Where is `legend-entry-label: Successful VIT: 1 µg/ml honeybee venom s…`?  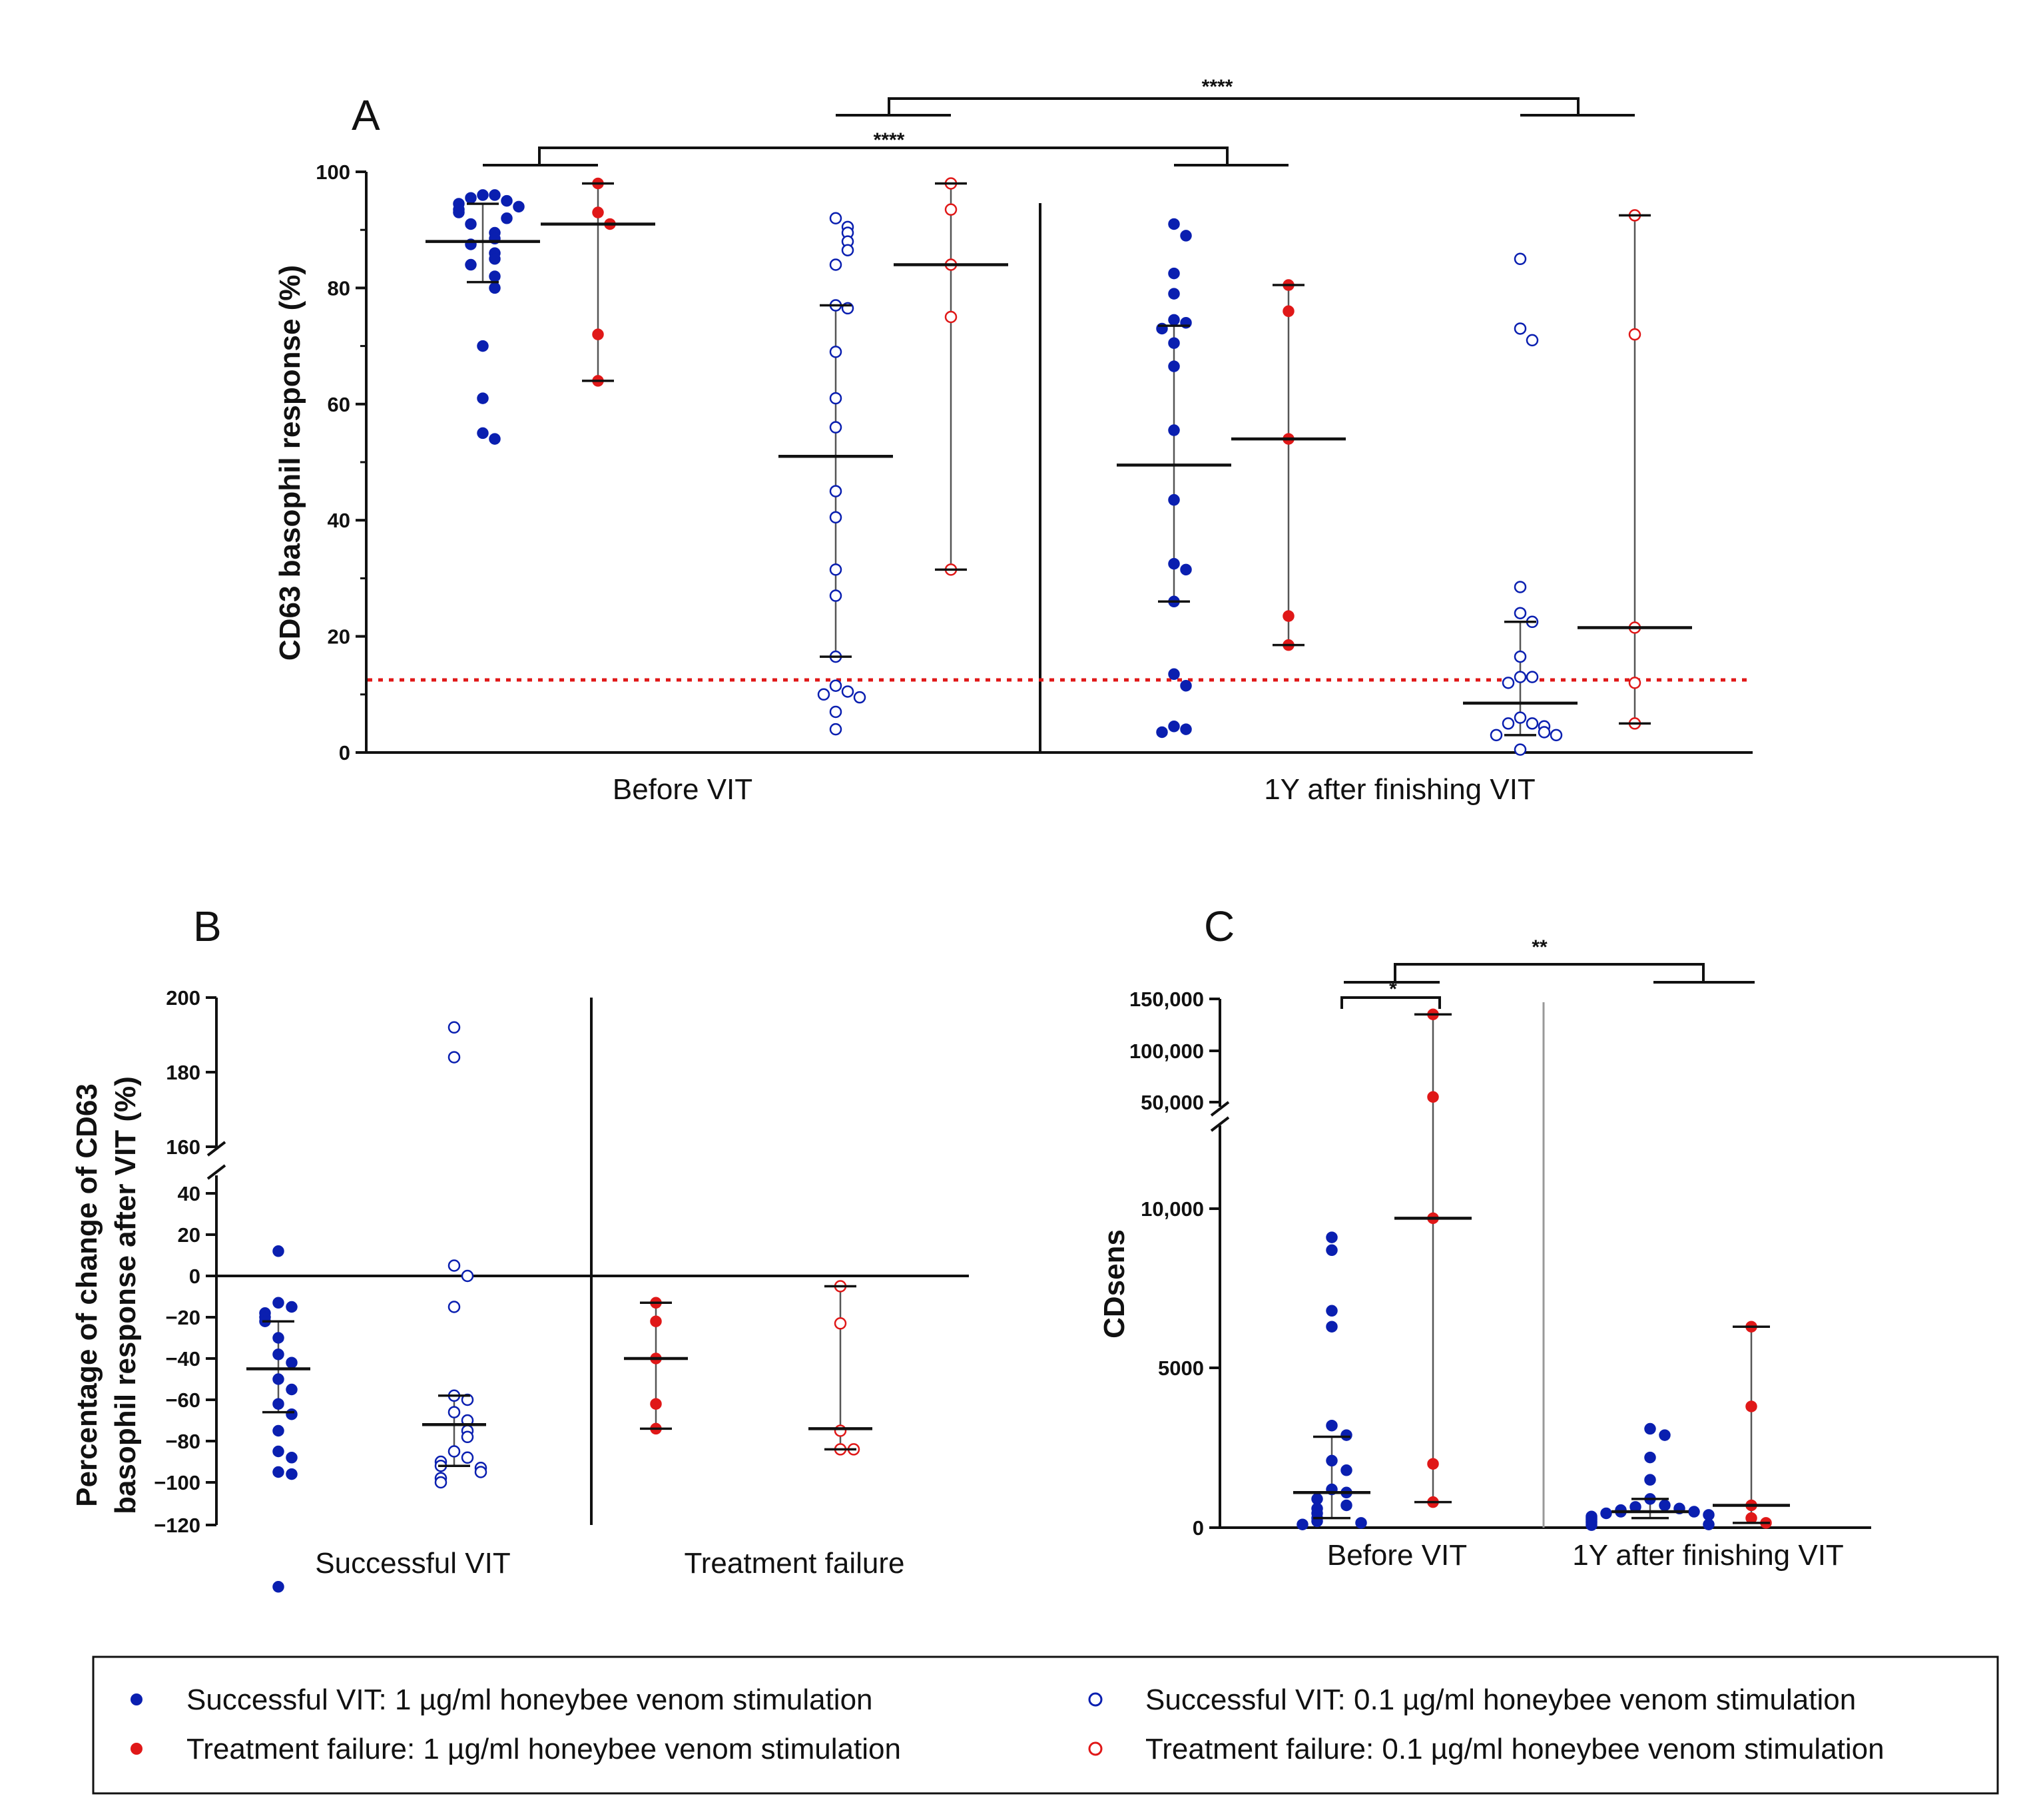
legend-entry-label: Successful VIT: 1 µg/ml honeybee venom s… is located at coordinates (529, 1700).